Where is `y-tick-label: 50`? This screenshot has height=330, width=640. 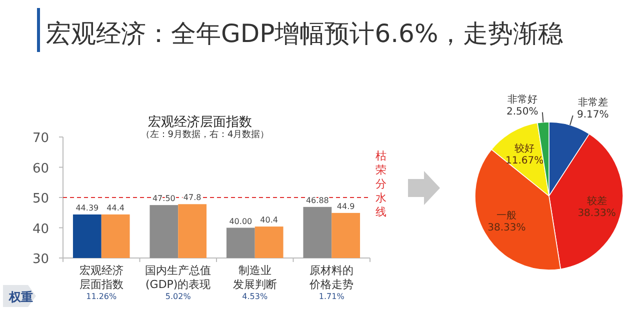
y-tick-label: 50 is located at coordinates (40, 199).